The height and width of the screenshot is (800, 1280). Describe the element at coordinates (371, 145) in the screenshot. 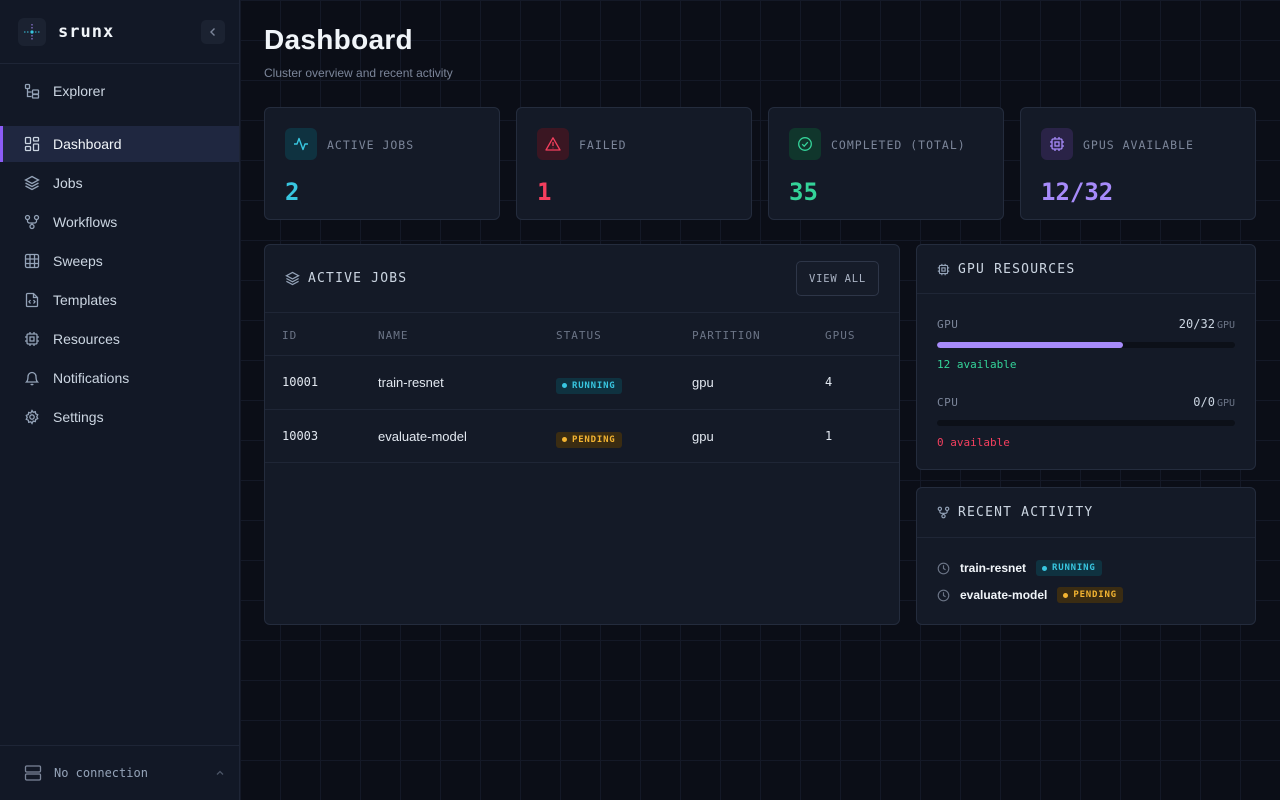

I see `stat-label: ACTIVE JOBS` at that location.